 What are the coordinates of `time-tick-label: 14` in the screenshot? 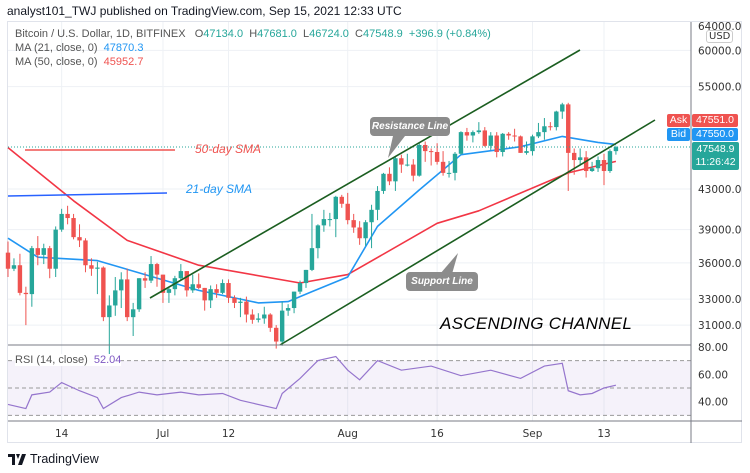 It's located at (62, 434).